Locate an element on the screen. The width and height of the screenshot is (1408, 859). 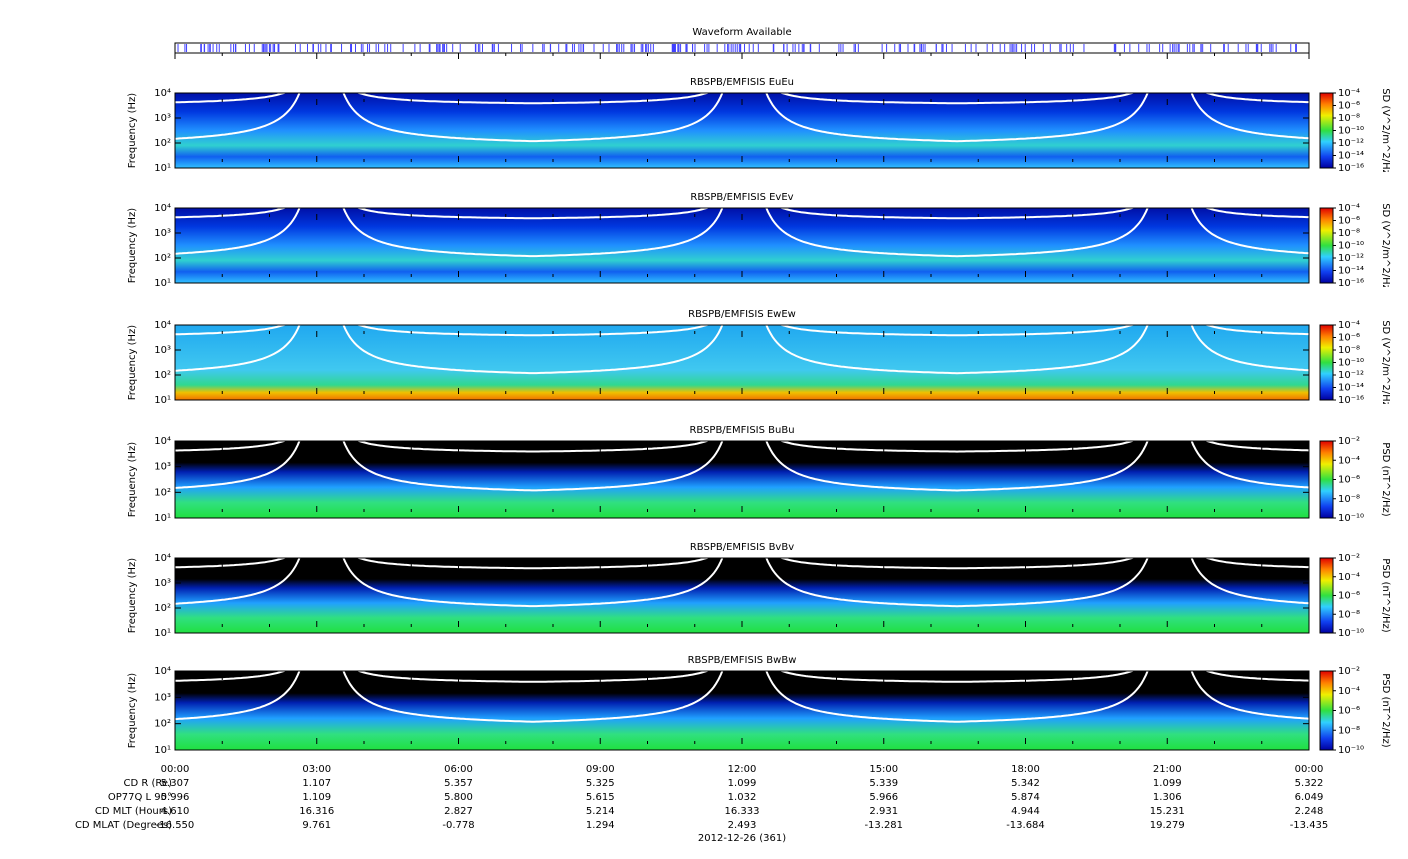
ephemeris-value: 9.761 is located at coordinates (316, 825).